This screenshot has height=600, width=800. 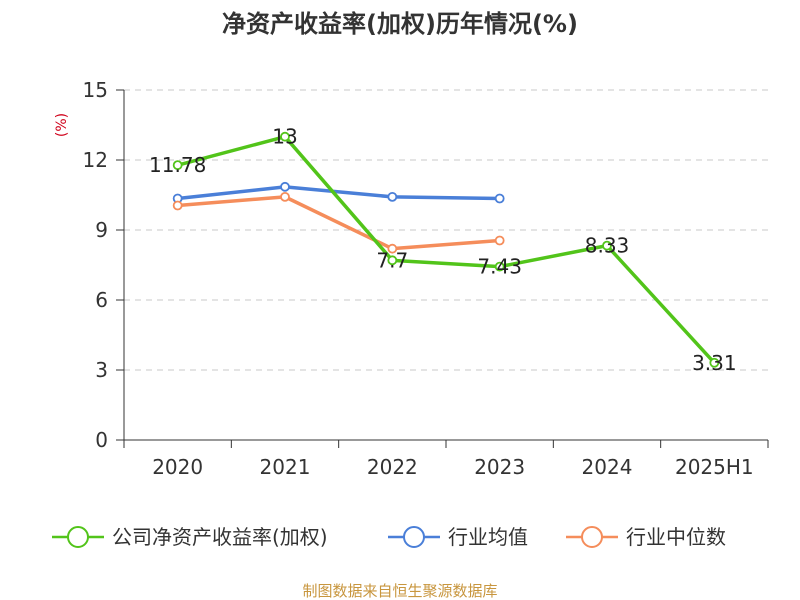 I want to click on x-tick-label: 2024, so click(x=607, y=467).